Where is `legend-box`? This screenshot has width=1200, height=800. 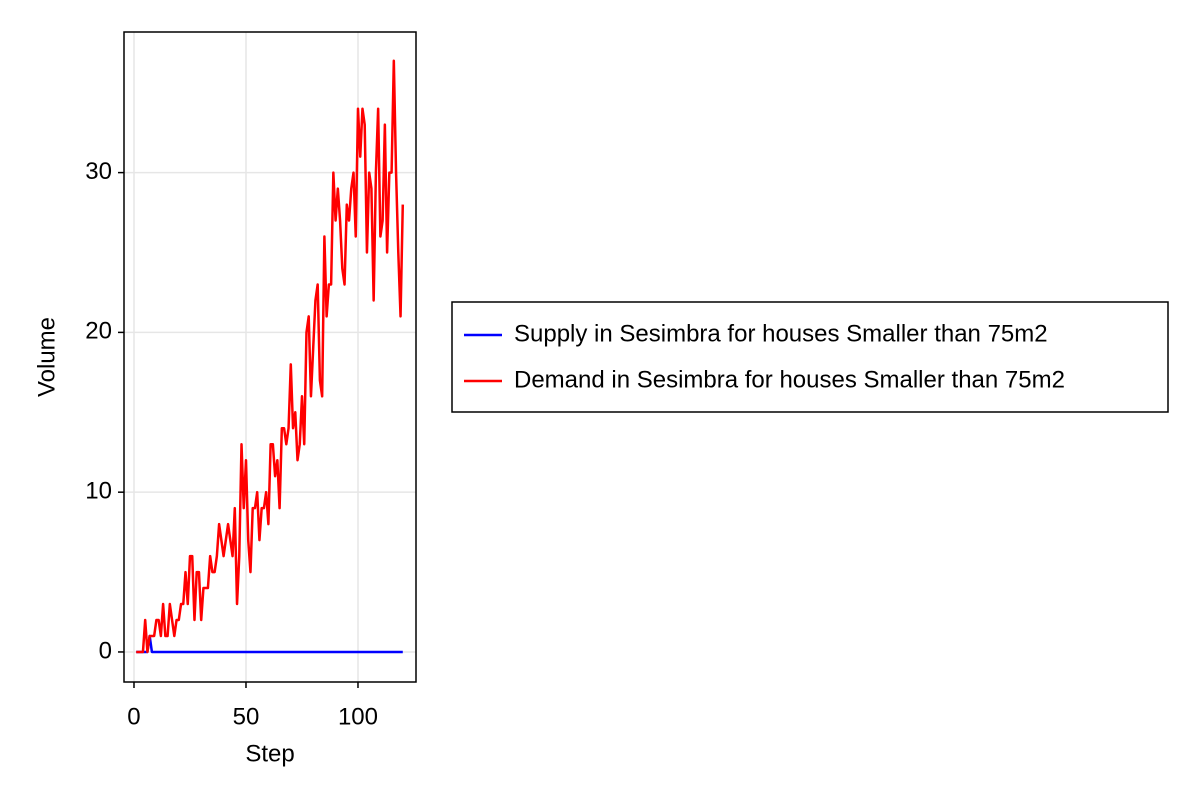 legend-box is located at coordinates (810, 357).